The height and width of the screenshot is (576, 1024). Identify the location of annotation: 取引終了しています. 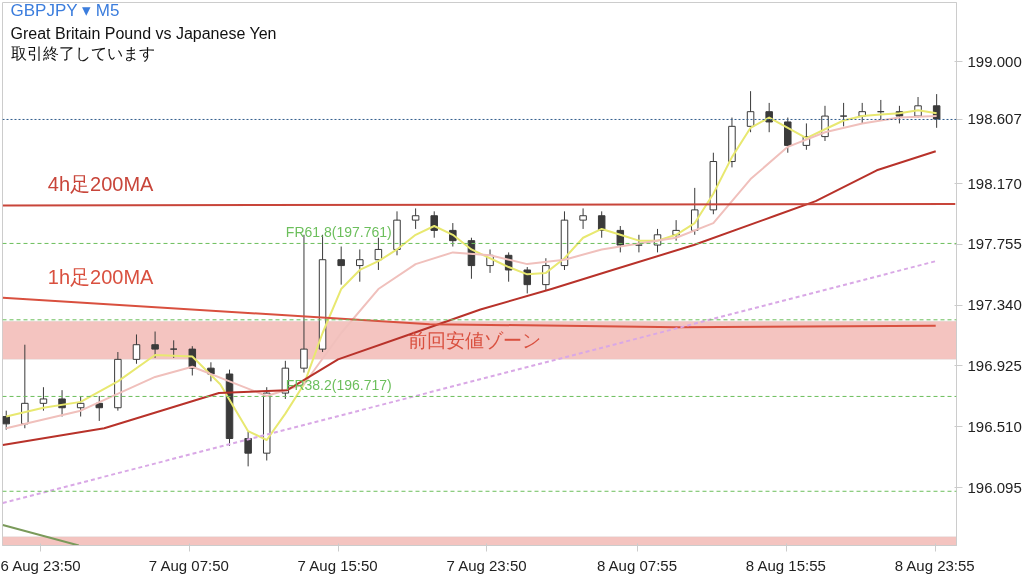
(82, 53).